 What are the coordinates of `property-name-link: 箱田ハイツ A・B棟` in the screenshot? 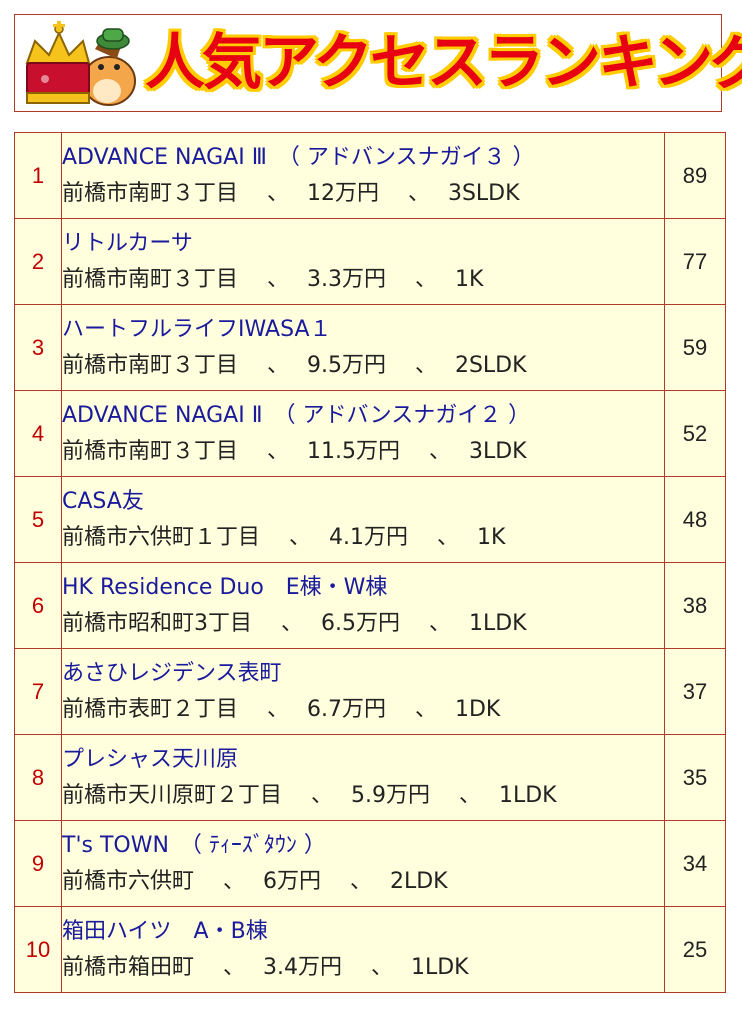 It's located at (165, 931).